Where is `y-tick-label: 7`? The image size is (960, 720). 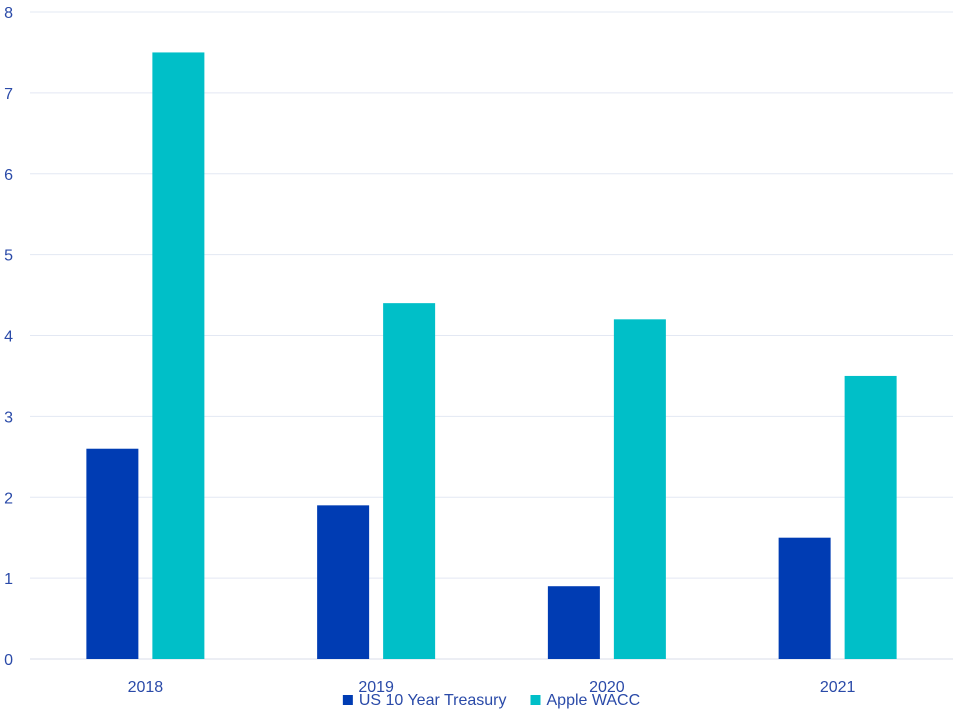
y-tick-label: 7 is located at coordinates (8, 94).